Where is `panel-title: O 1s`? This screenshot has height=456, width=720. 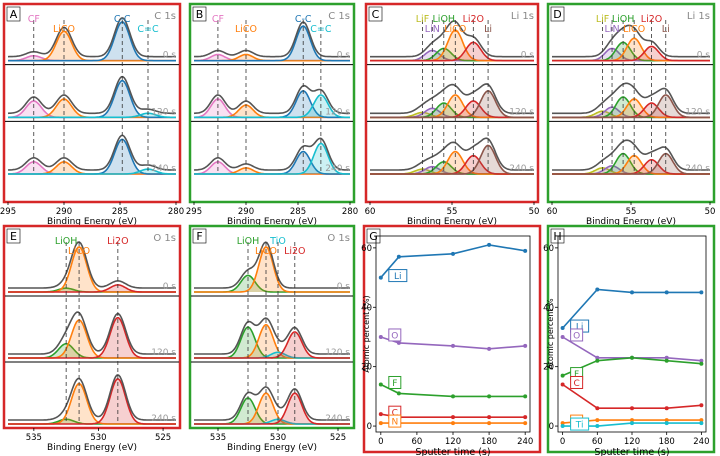 panel-title: O 1s is located at coordinates (338, 238).